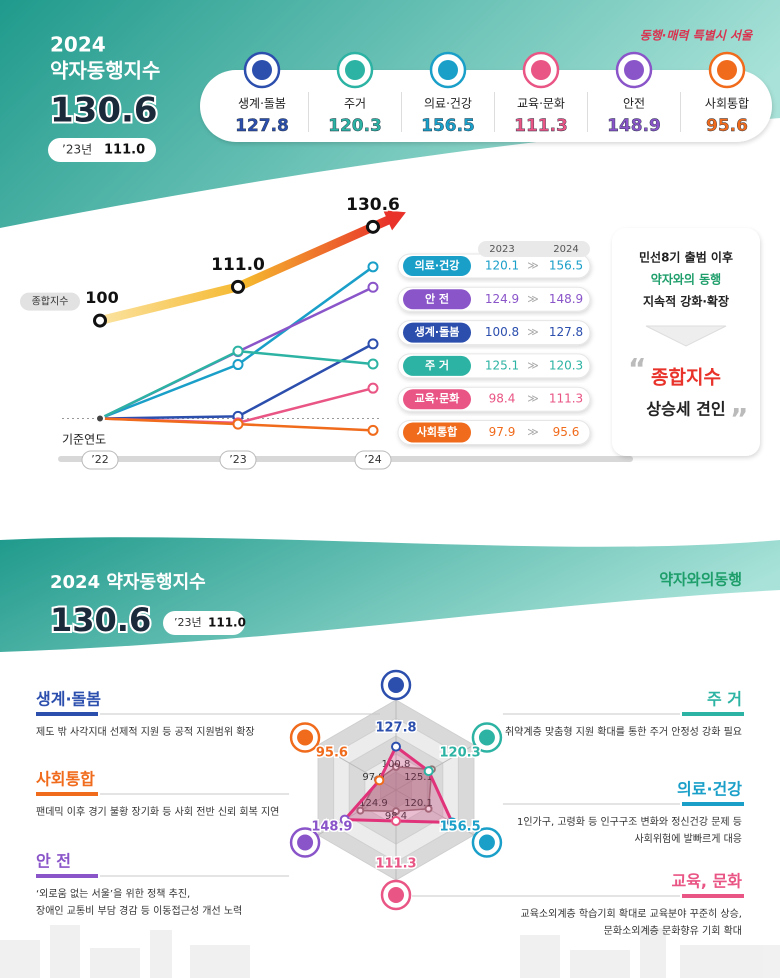 This screenshot has width=780, height=978. I want to click on chevron, so click(686, 336).